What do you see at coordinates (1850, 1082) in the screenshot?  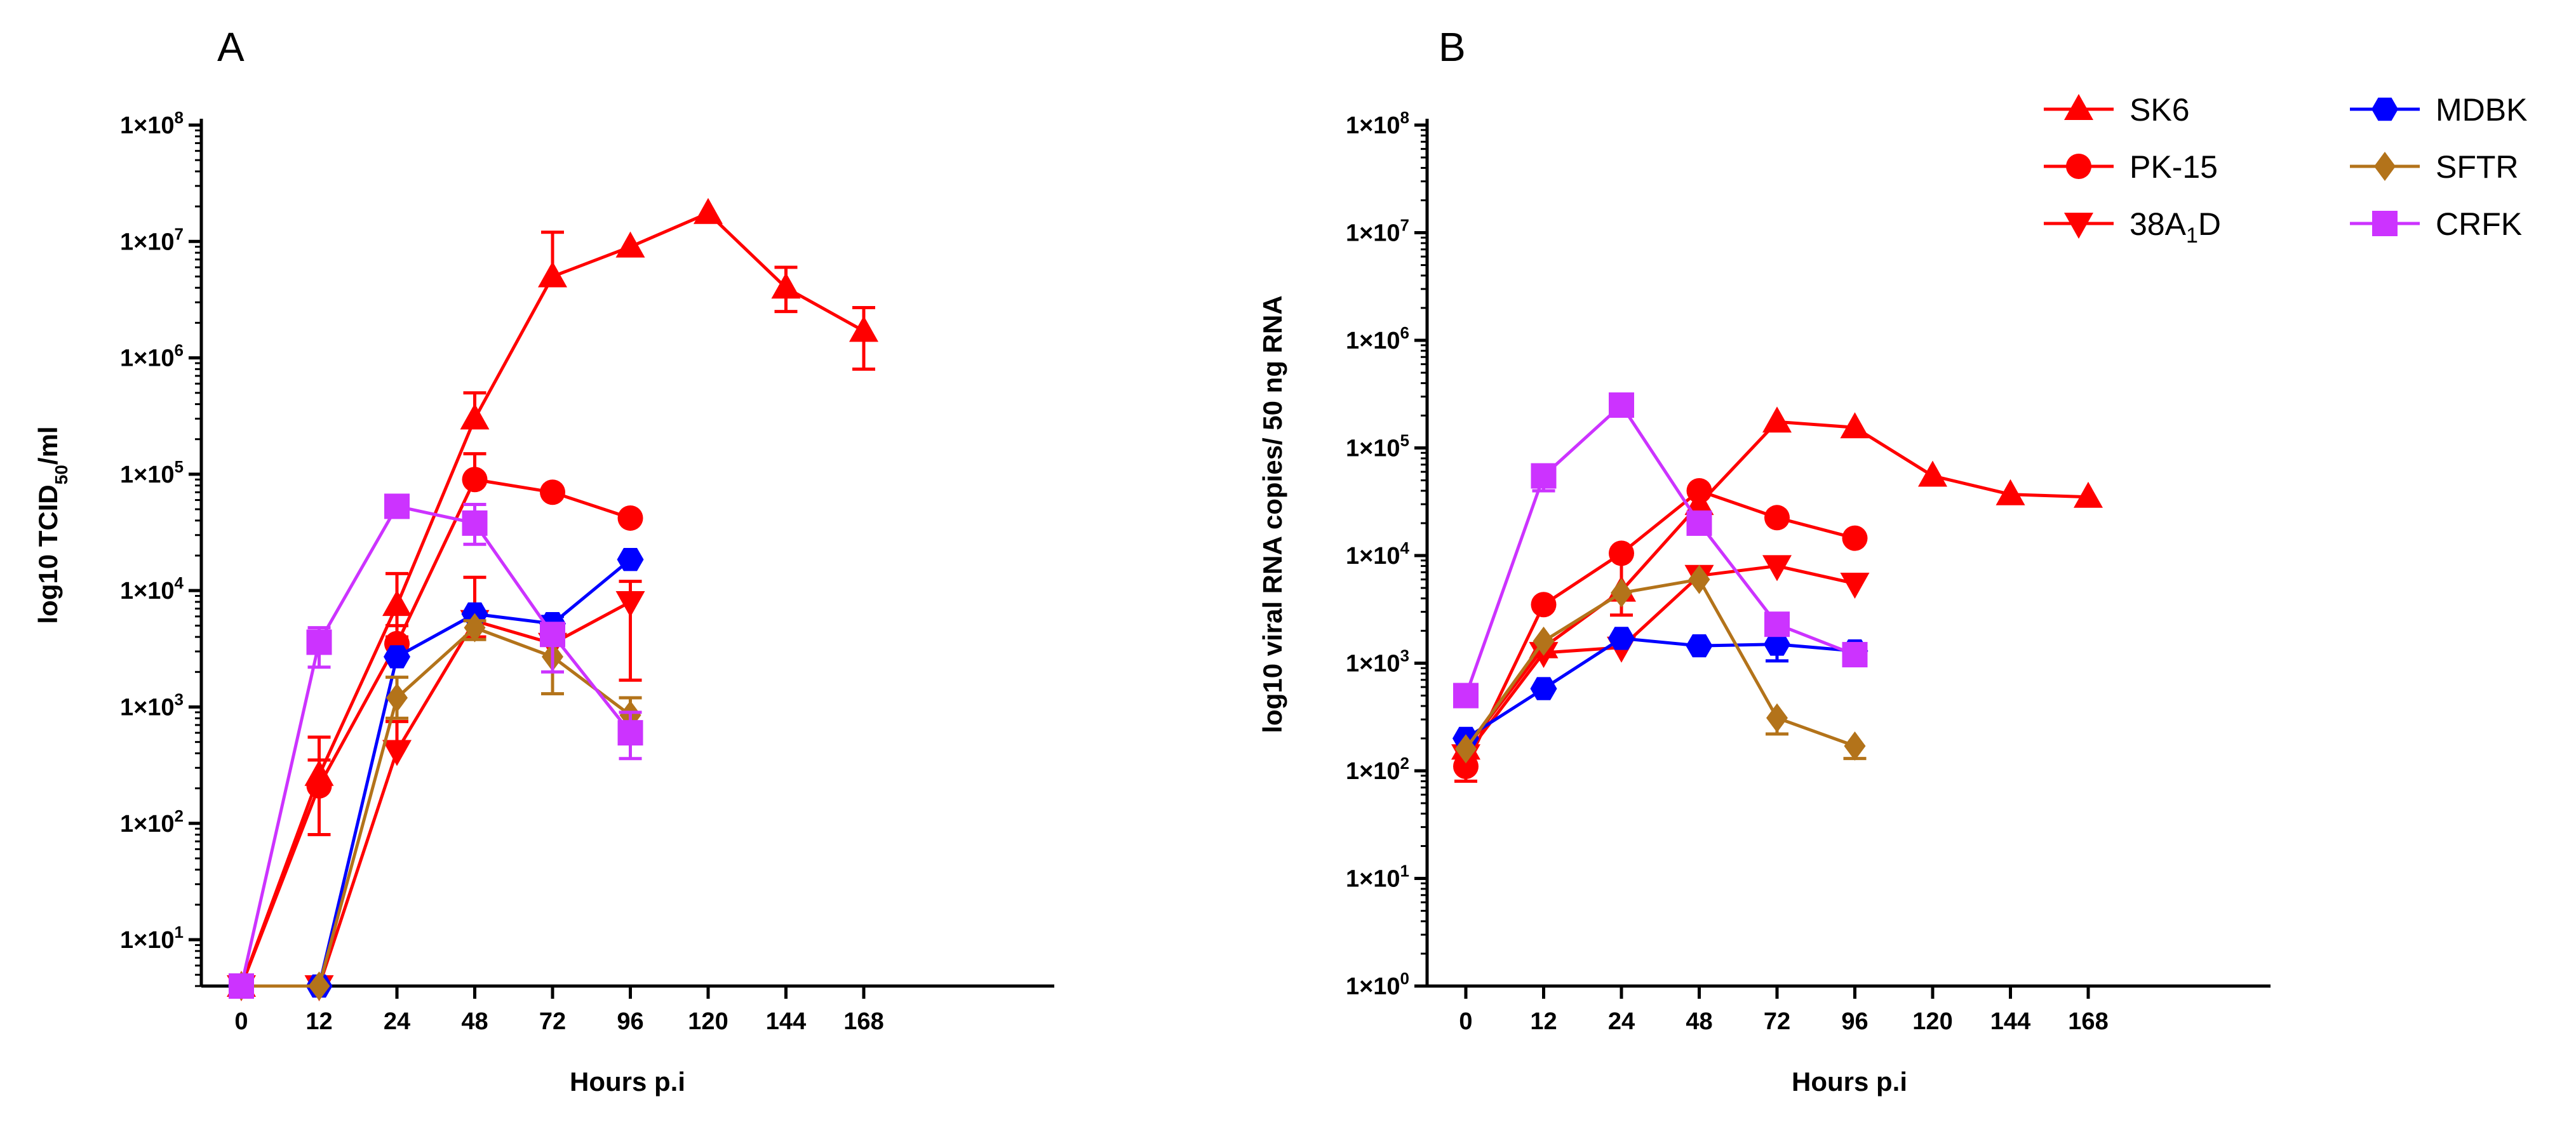 I see `panel-b-x-axis-title: Hours p.i` at bounding box center [1850, 1082].